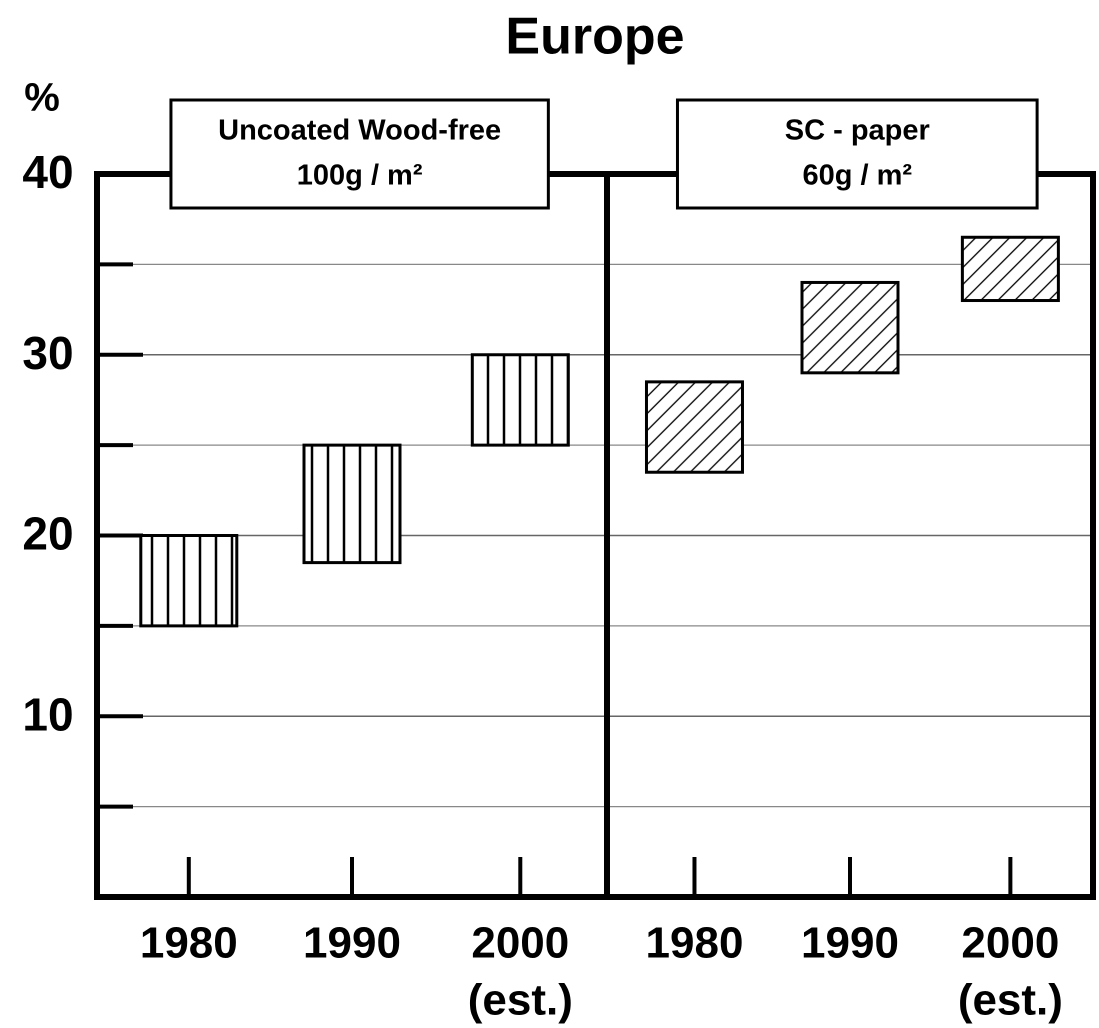 This screenshot has width=1099, height=1028. What do you see at coordinates (359, 131) in the screenshot?
I see `panel-title: Uncoated Wood-free` at bounding box center [359, 131].